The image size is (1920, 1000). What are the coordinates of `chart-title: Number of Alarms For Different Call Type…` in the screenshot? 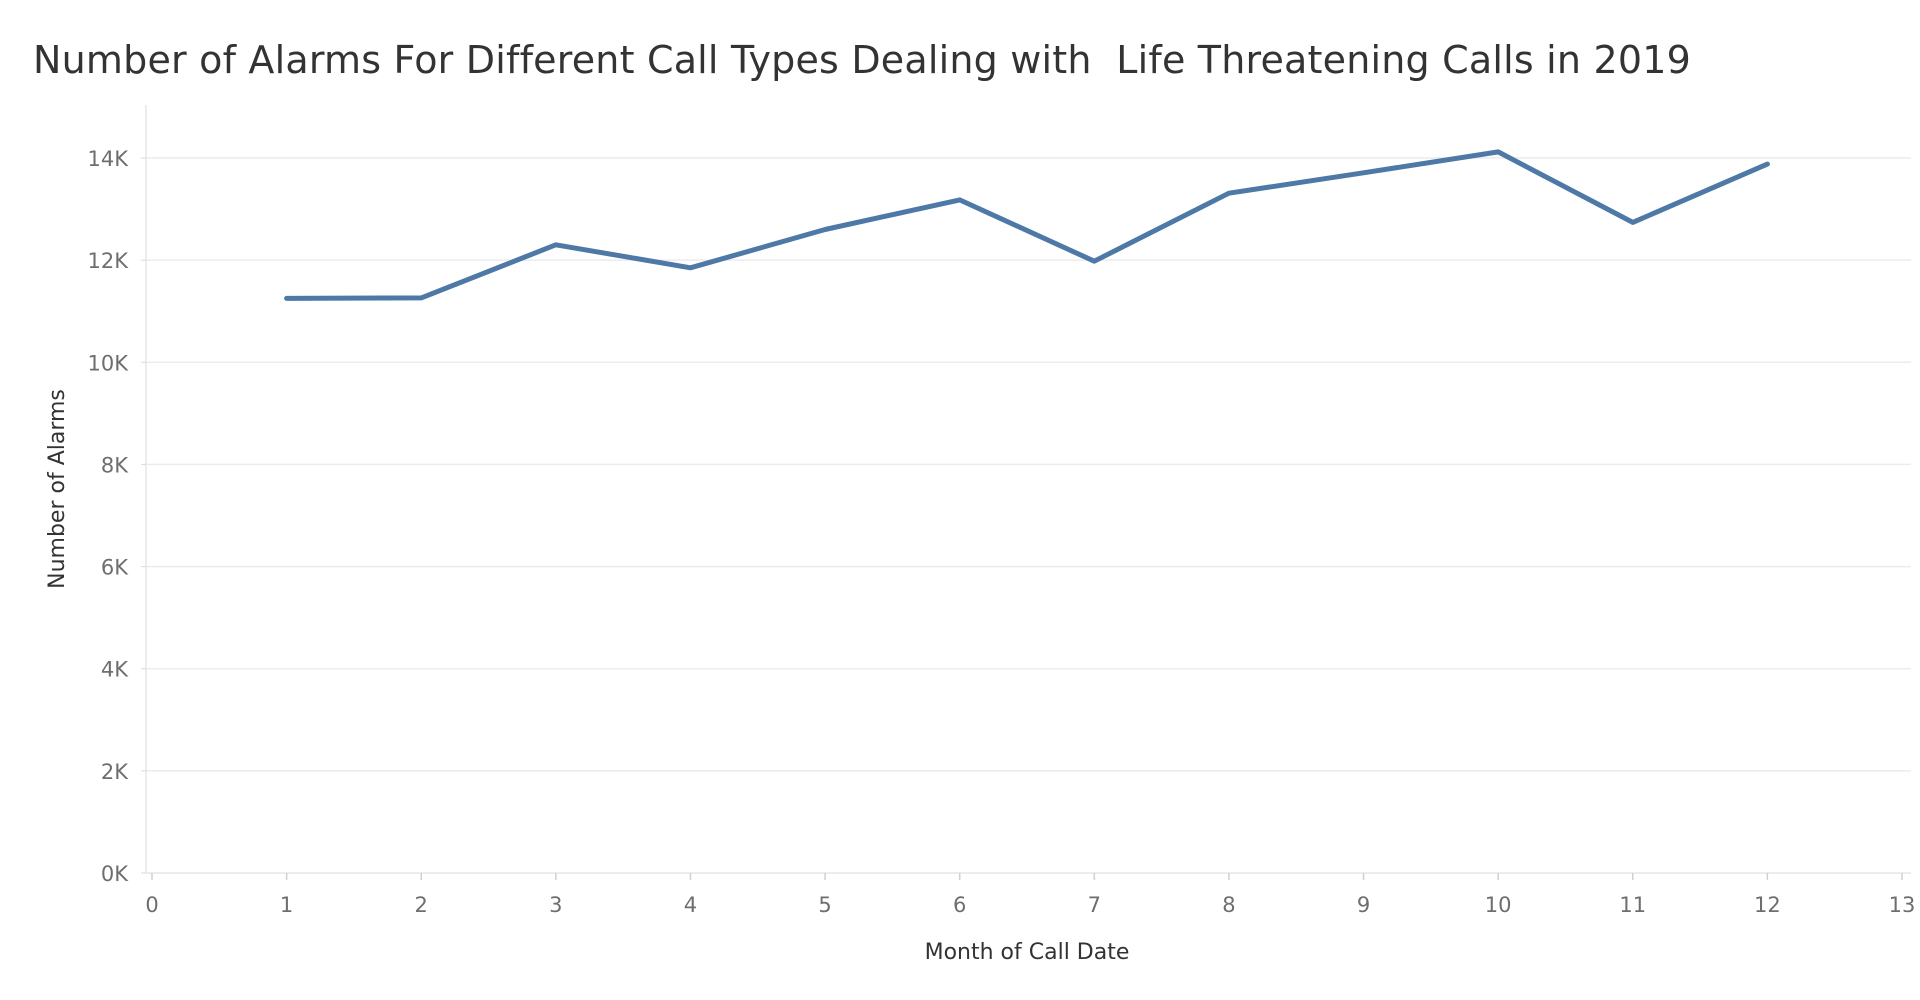 It's located at (862, 60).